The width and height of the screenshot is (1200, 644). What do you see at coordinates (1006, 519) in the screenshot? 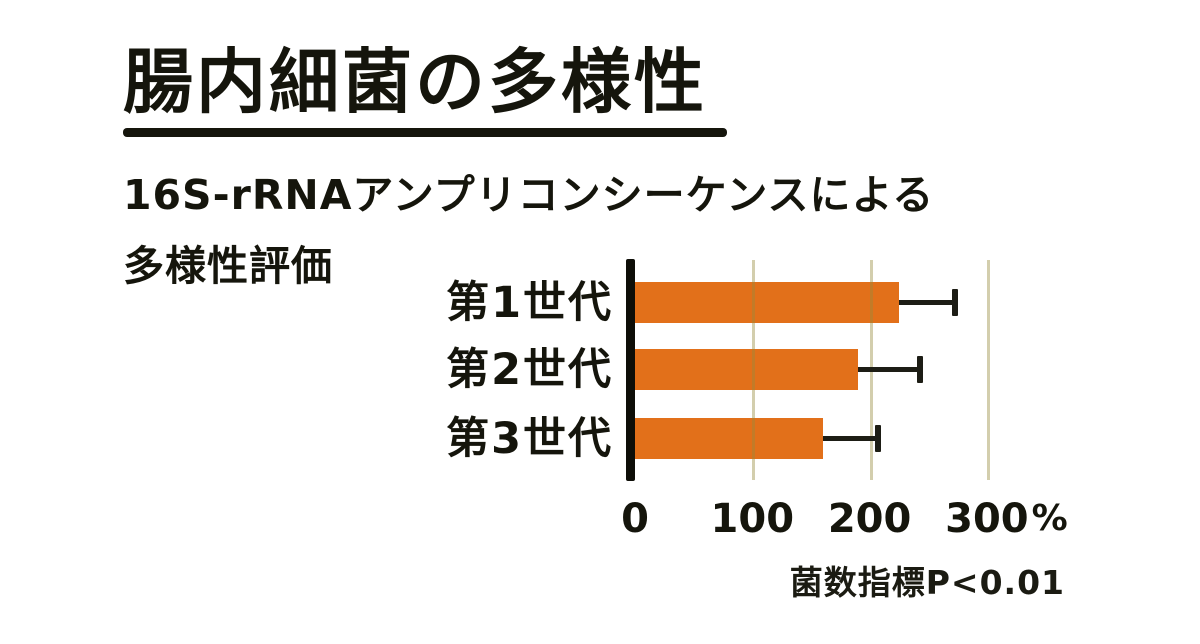
I see `x-tick-label: 300%` at bounding box center [1006, 519].